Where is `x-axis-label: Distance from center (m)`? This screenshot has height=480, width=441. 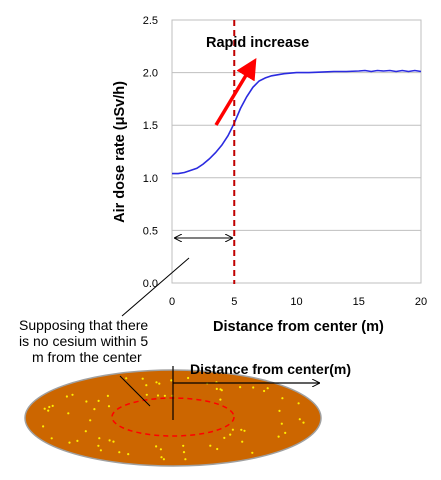
x-axis-label: Distance from center (m) is located at coordinates (298, 327).